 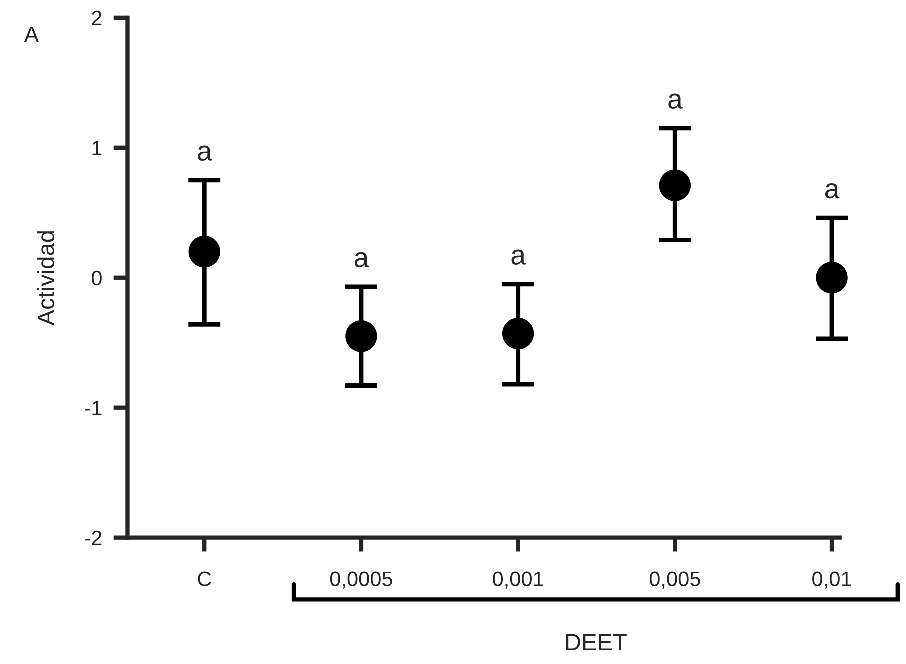 What do you see at coordinates (205, 579) in the screenshot?
I see `x-tick-label: C` at bounding box center [205, 579].